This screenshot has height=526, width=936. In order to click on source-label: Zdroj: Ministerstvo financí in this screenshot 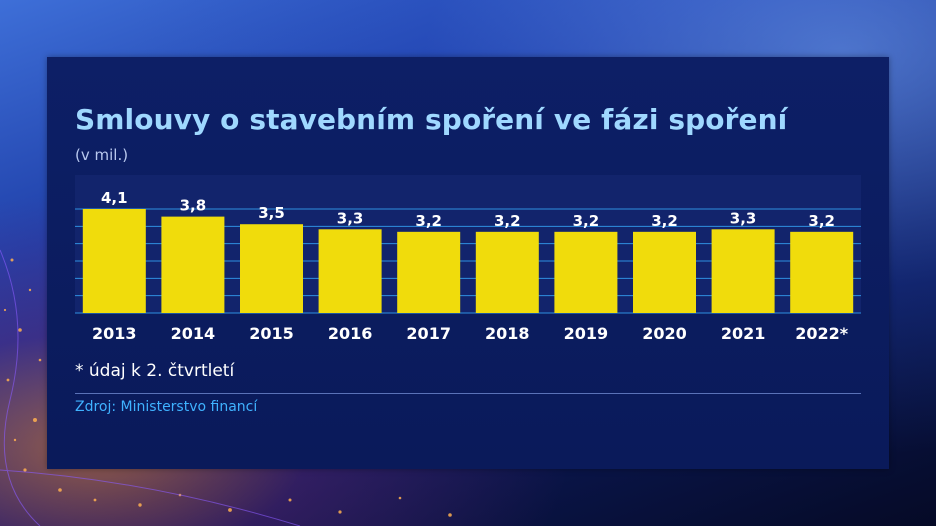, I will do `click(166, 407)`.